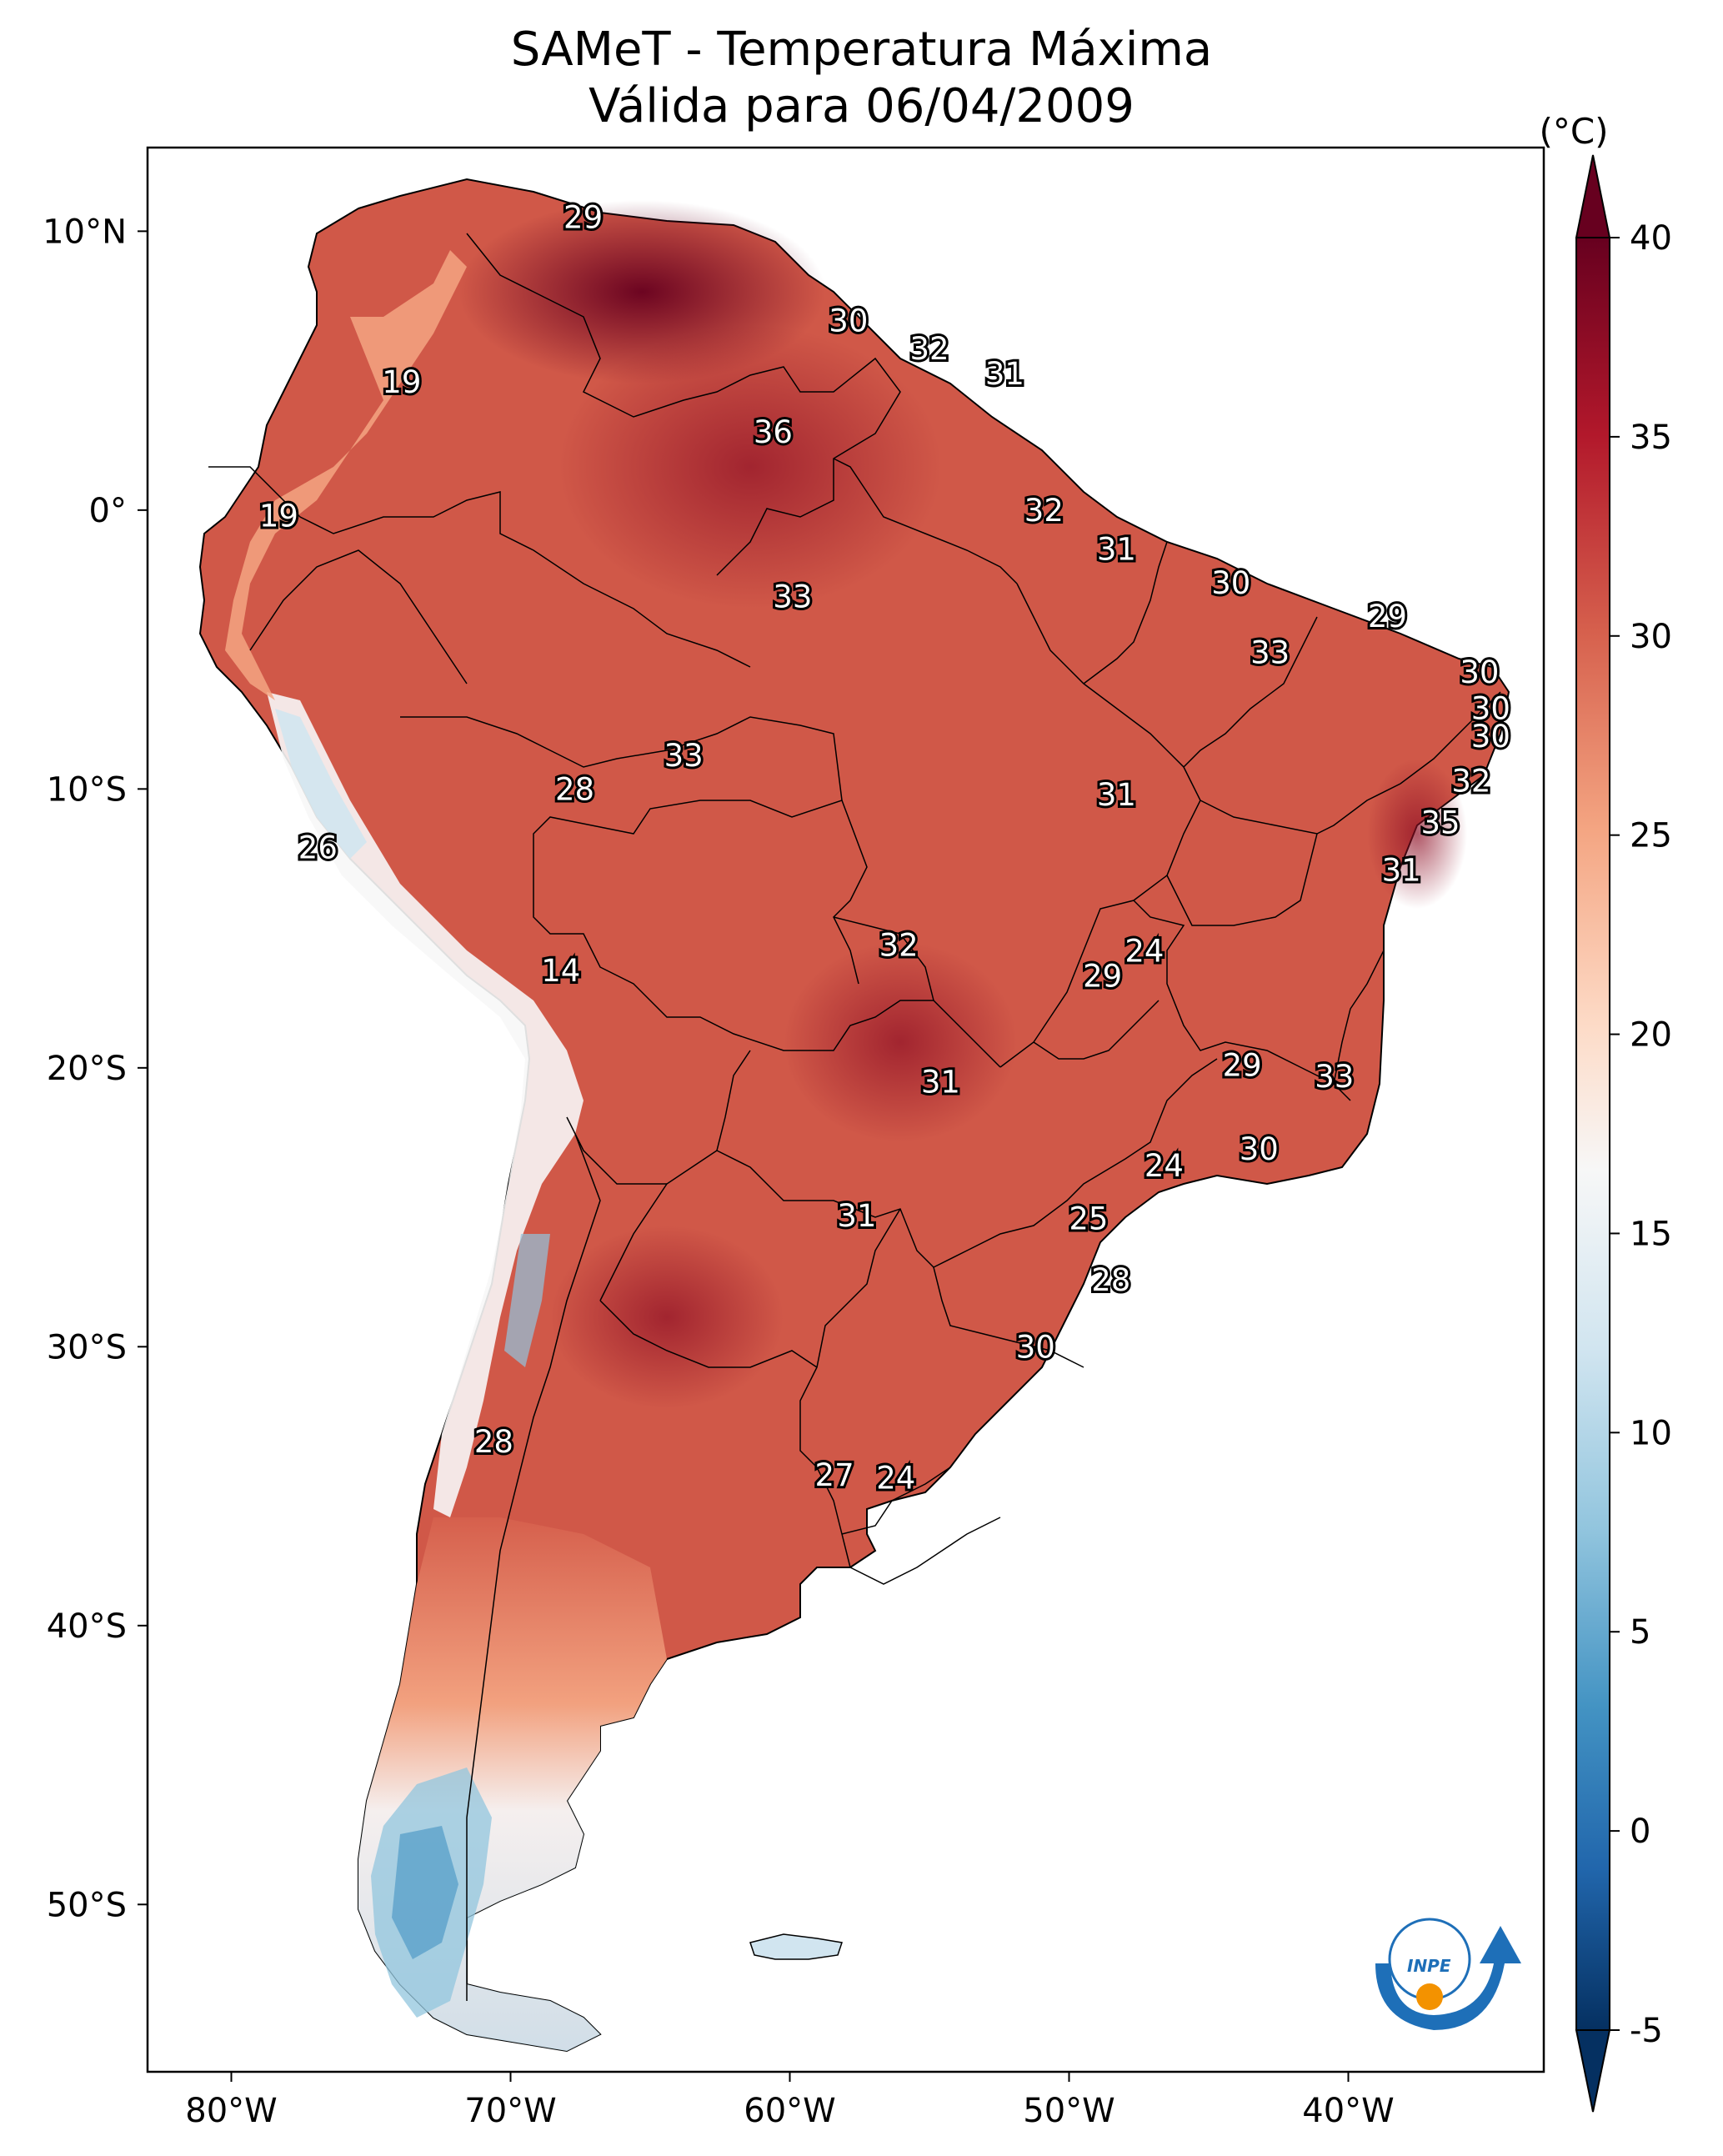  Describe the element at coordinates (861, 50) in the screenshot. I see `chart-title-line1: SAMeT - Temperatura Máxima` at that location.